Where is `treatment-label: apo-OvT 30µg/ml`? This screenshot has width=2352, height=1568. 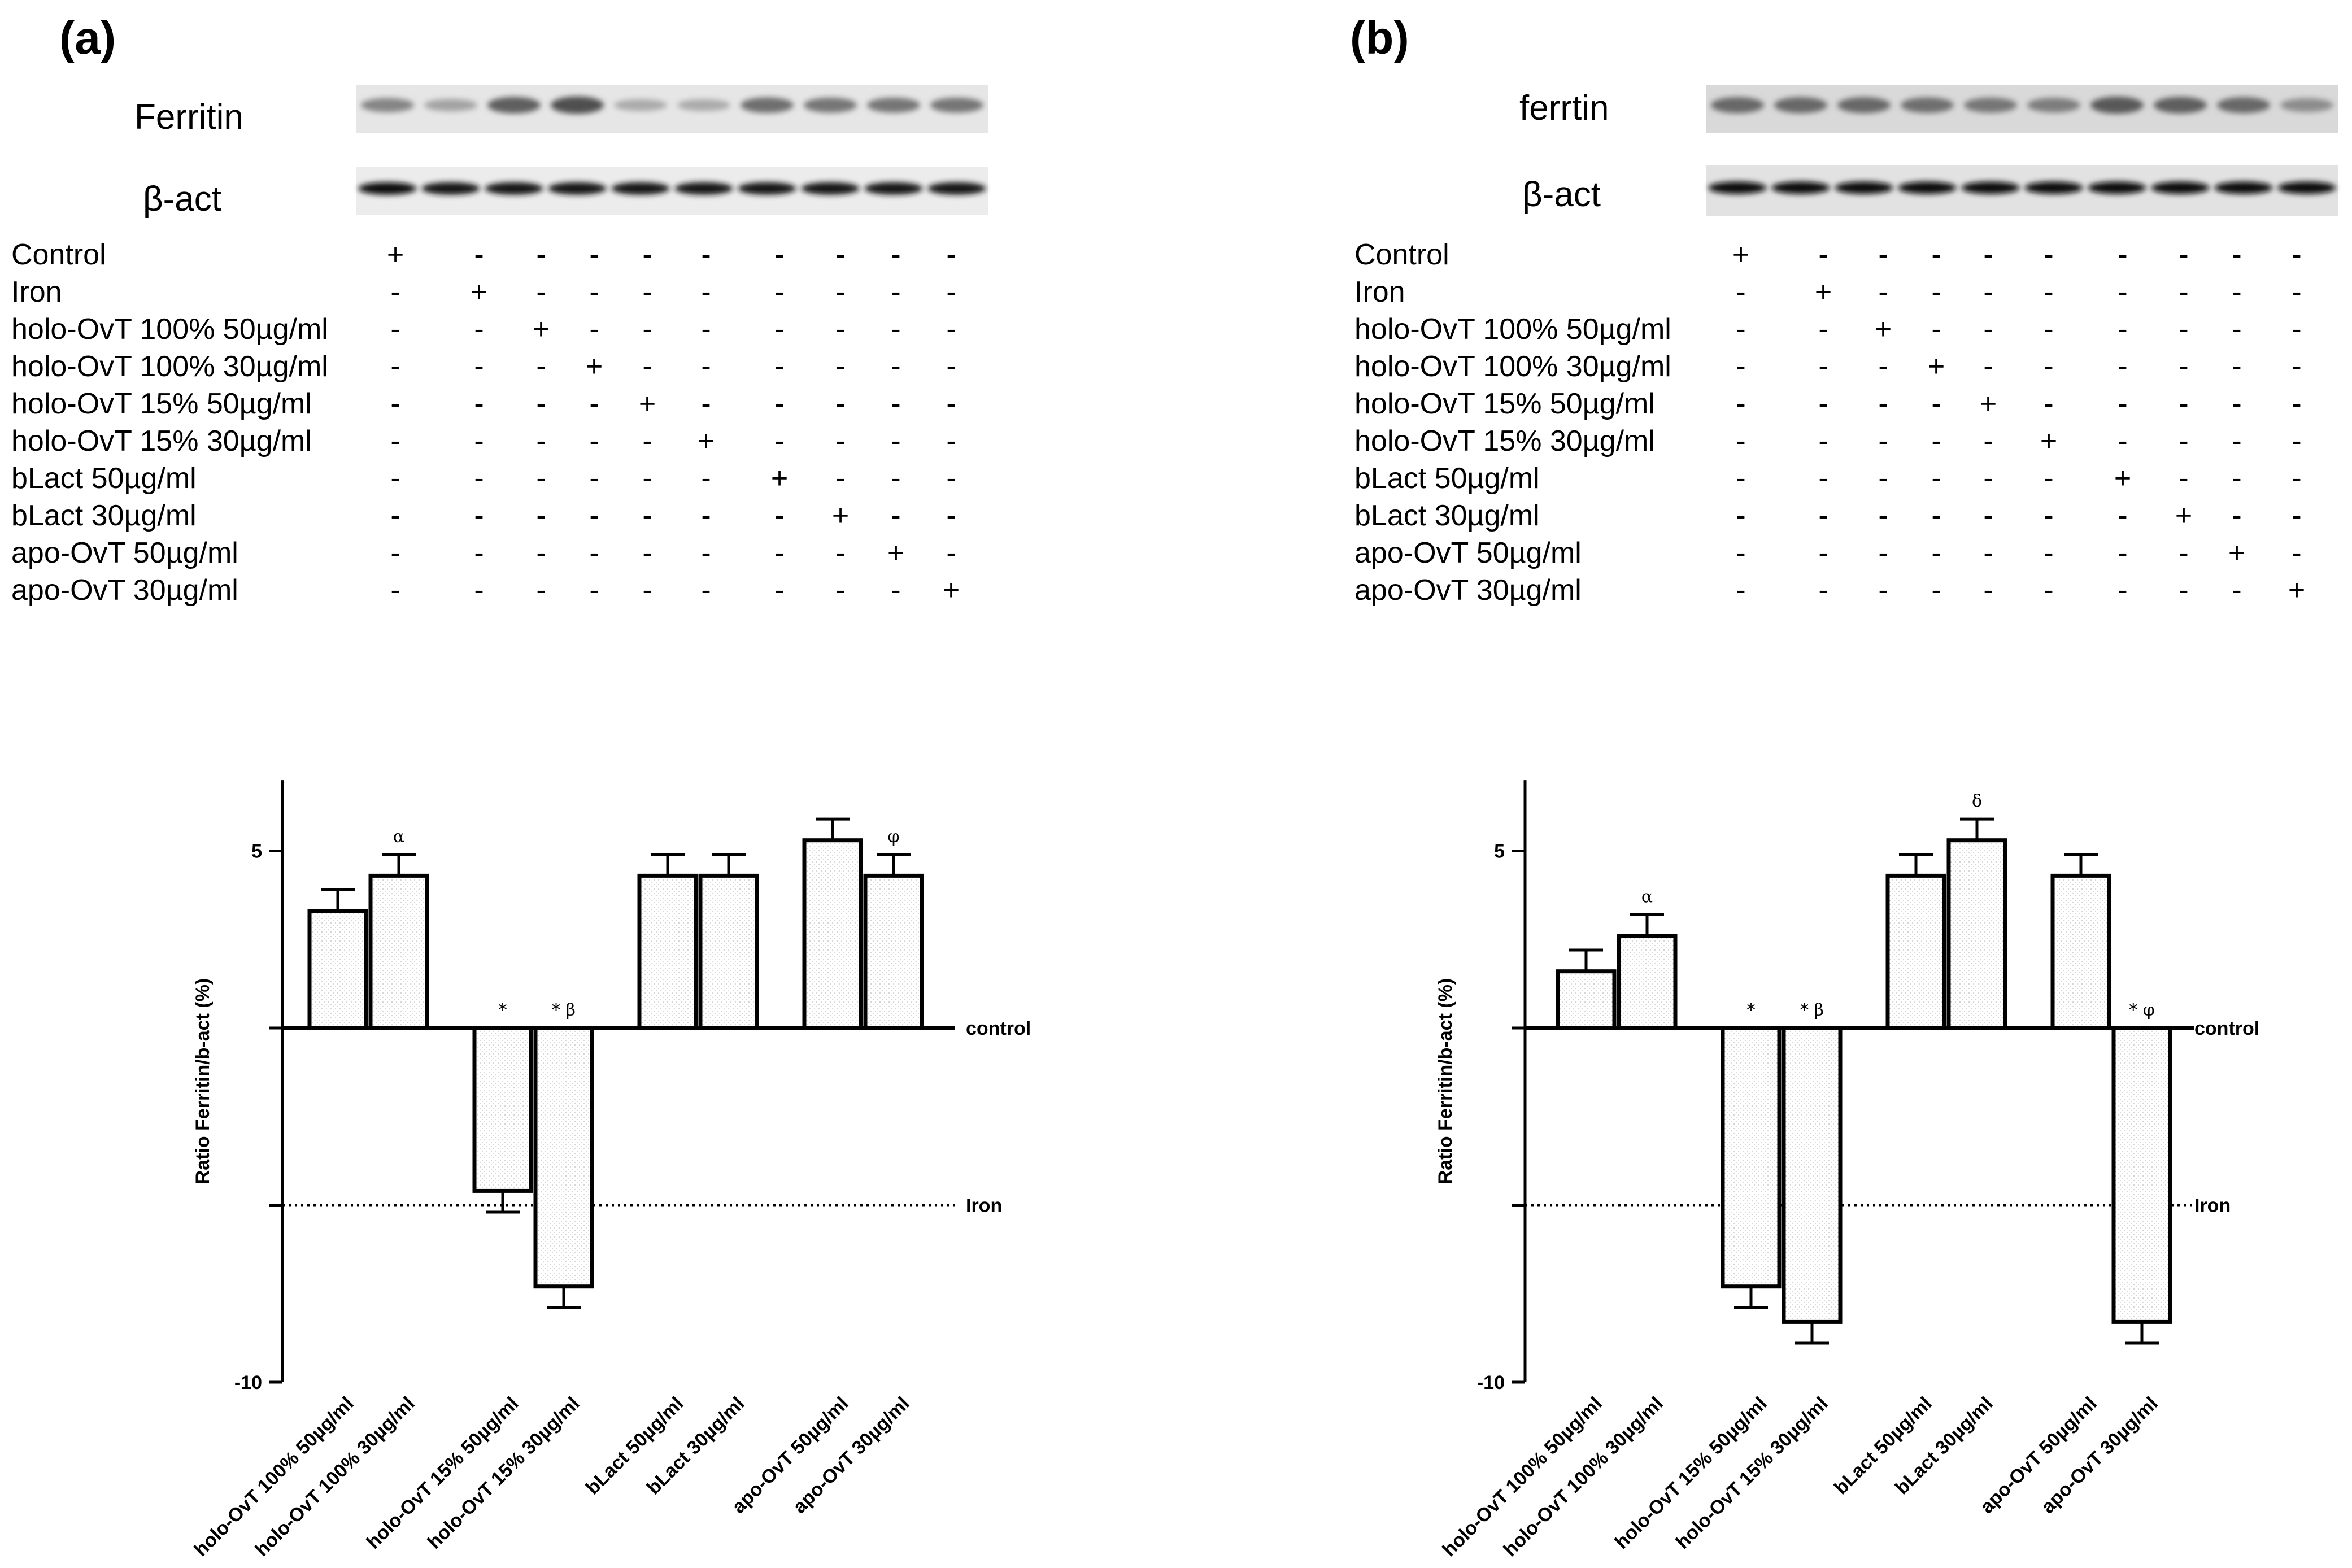 treatment-label: apo-OvT 30µg/ml is located at coordinates (124, 591).